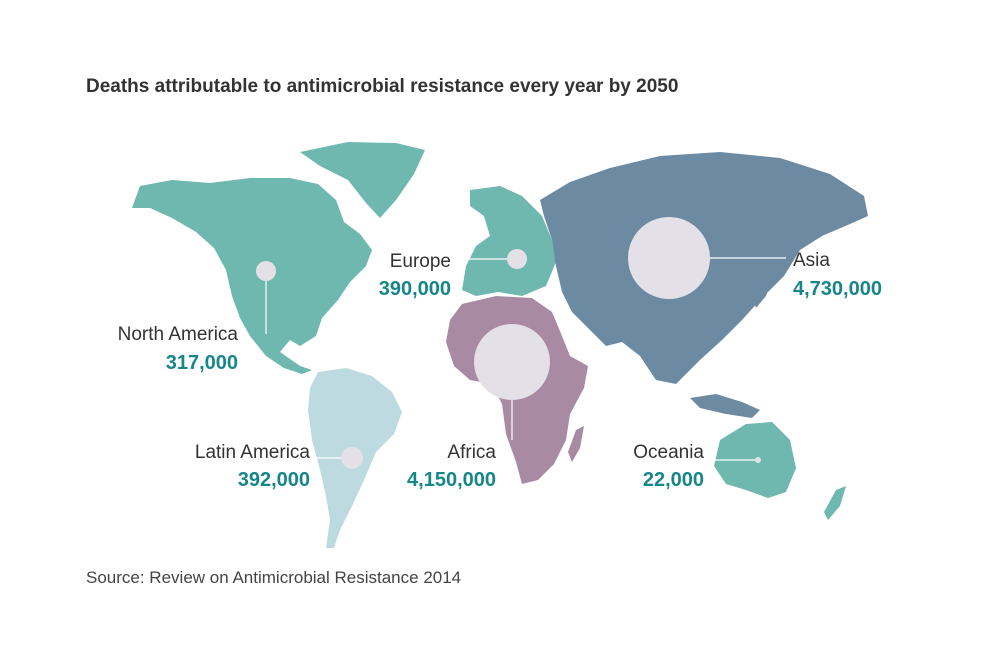 The height and width of the screenshot is (666, 1000). I want to click on europe-name: Europe, so click(420, 261).